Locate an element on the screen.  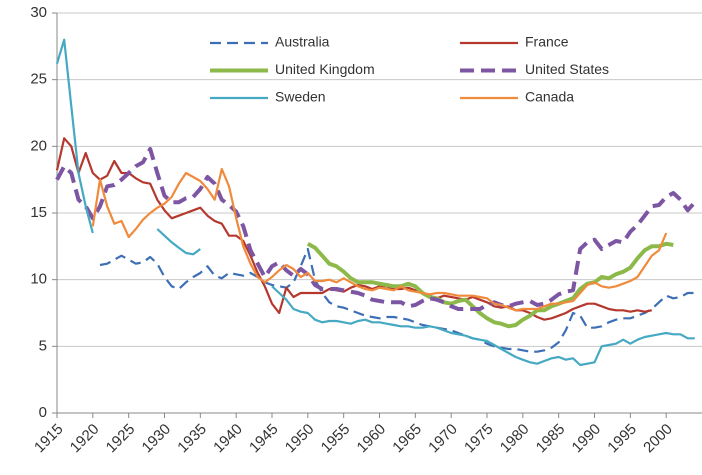
x-tick-label: 1975 is located at coordinates (479, 439).